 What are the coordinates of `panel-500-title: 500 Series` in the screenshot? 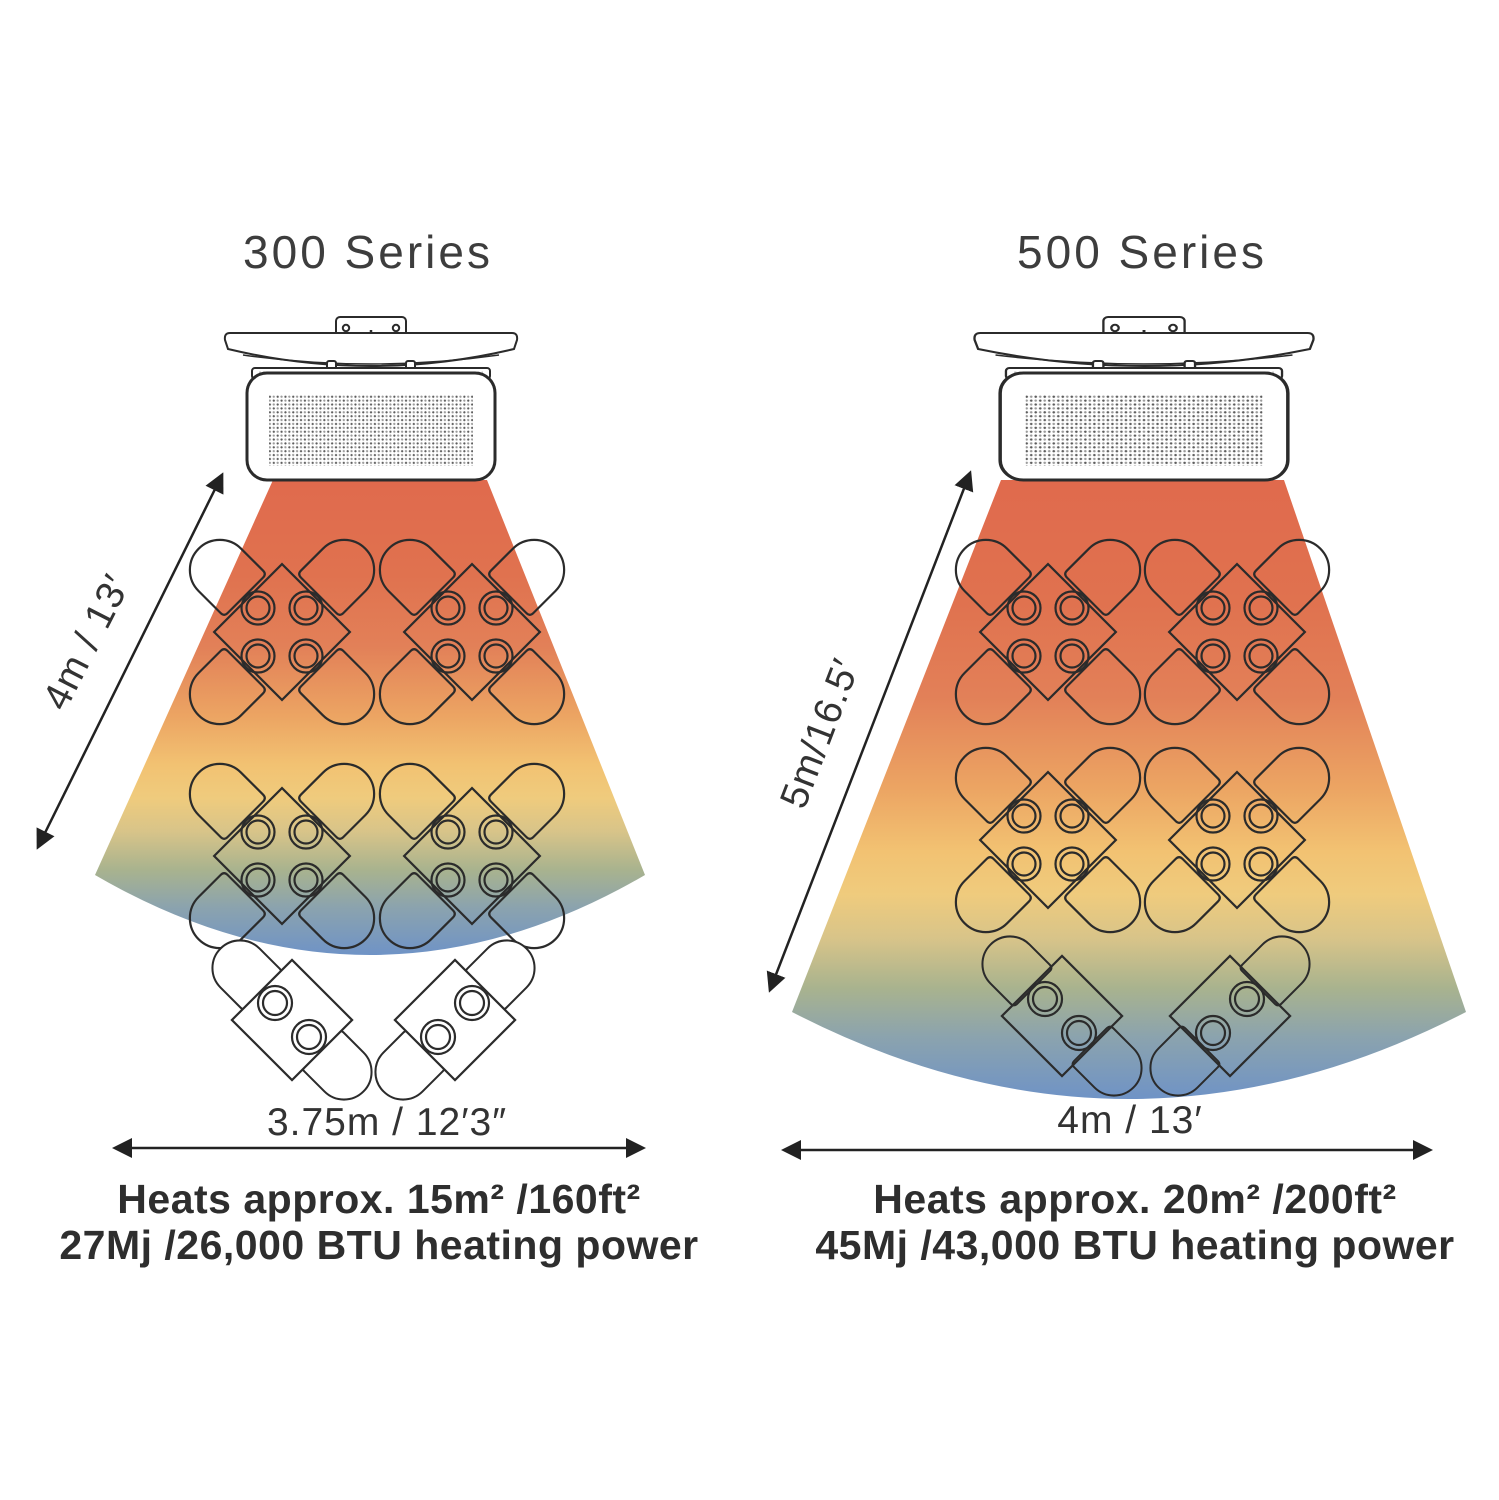 It's located at (1142, 252).